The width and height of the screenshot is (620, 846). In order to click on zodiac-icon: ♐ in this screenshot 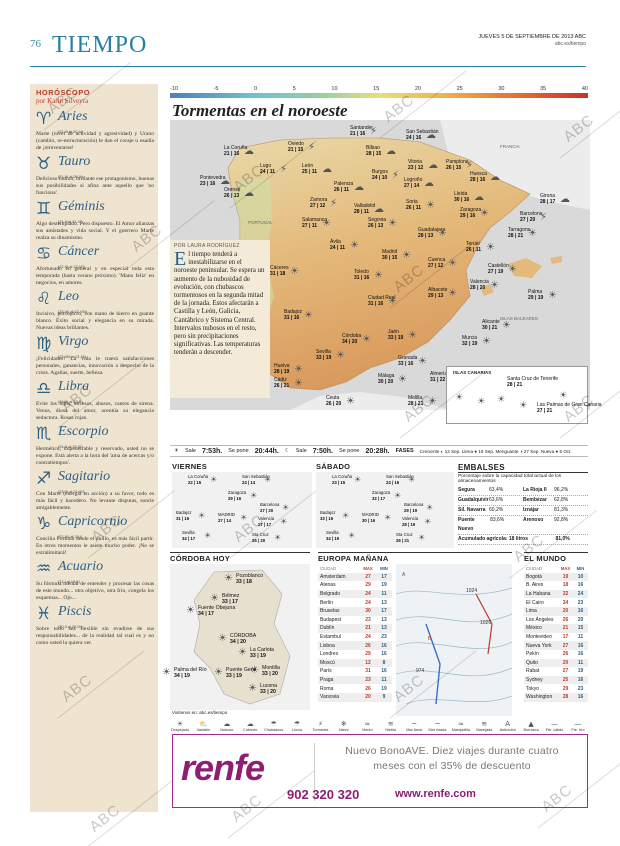, I will do `click(44, 479)`.